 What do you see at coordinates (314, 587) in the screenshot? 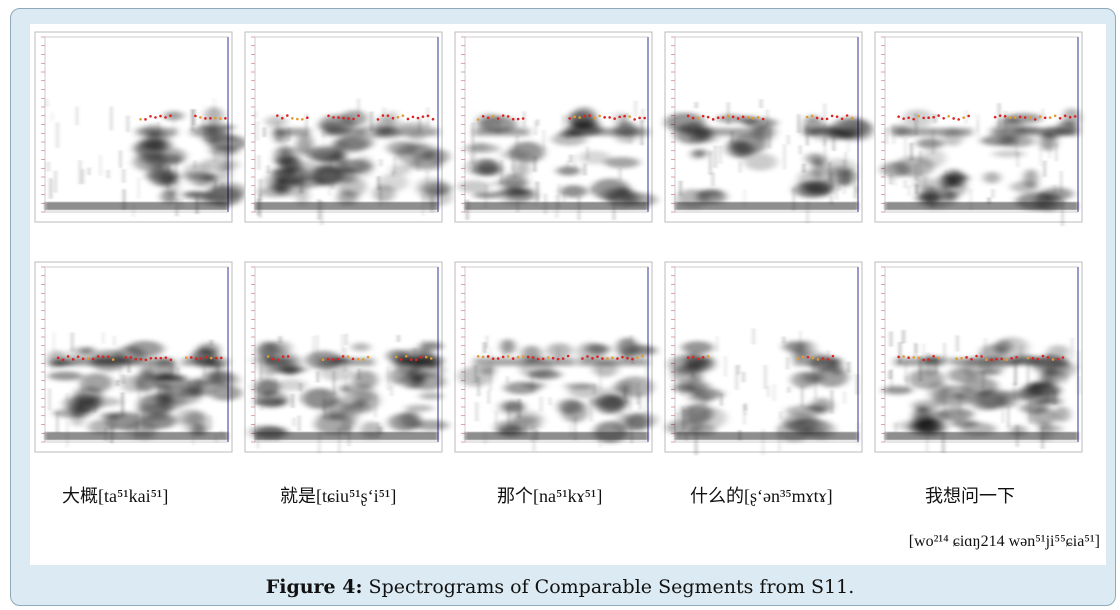
I see `caption-label: Figure 4:` at bounding box center [314, 587].